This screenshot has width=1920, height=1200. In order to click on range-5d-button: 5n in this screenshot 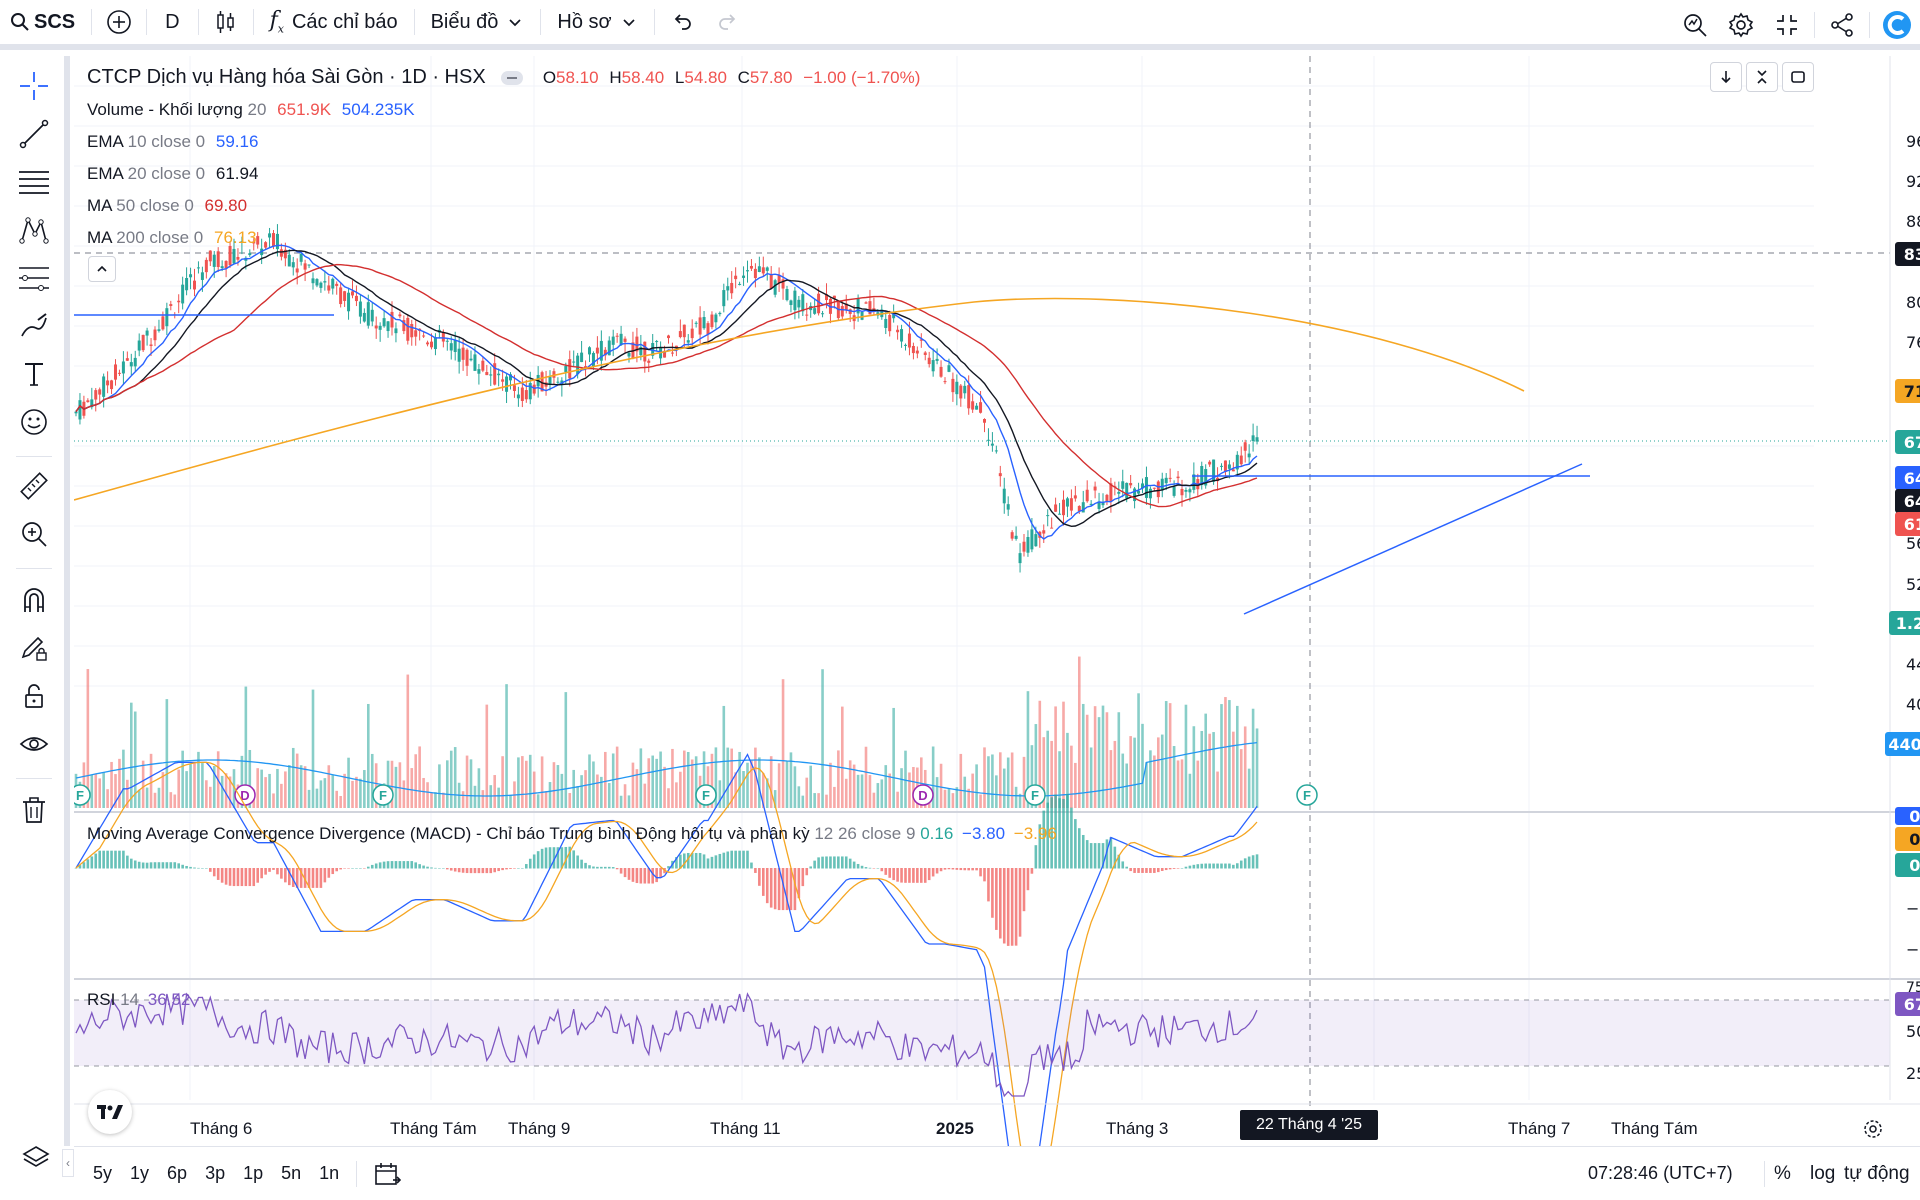, I will do `click(291, 1173)`.